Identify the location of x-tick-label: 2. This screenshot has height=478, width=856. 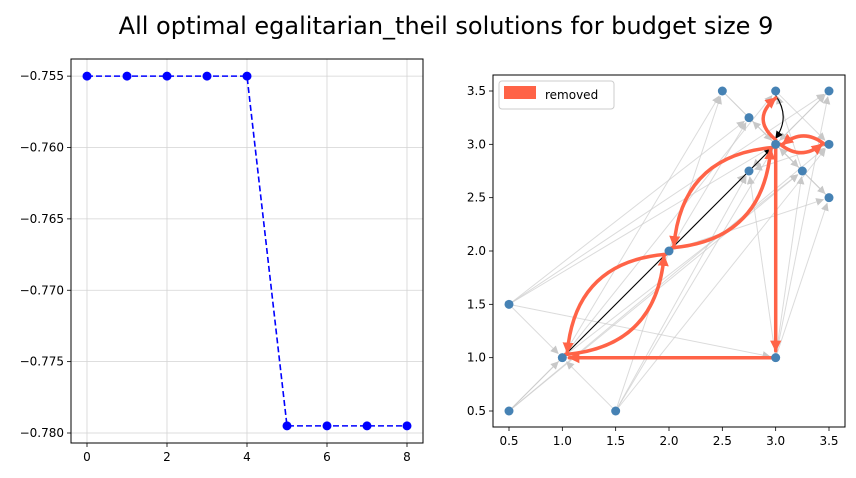
(167, 457).